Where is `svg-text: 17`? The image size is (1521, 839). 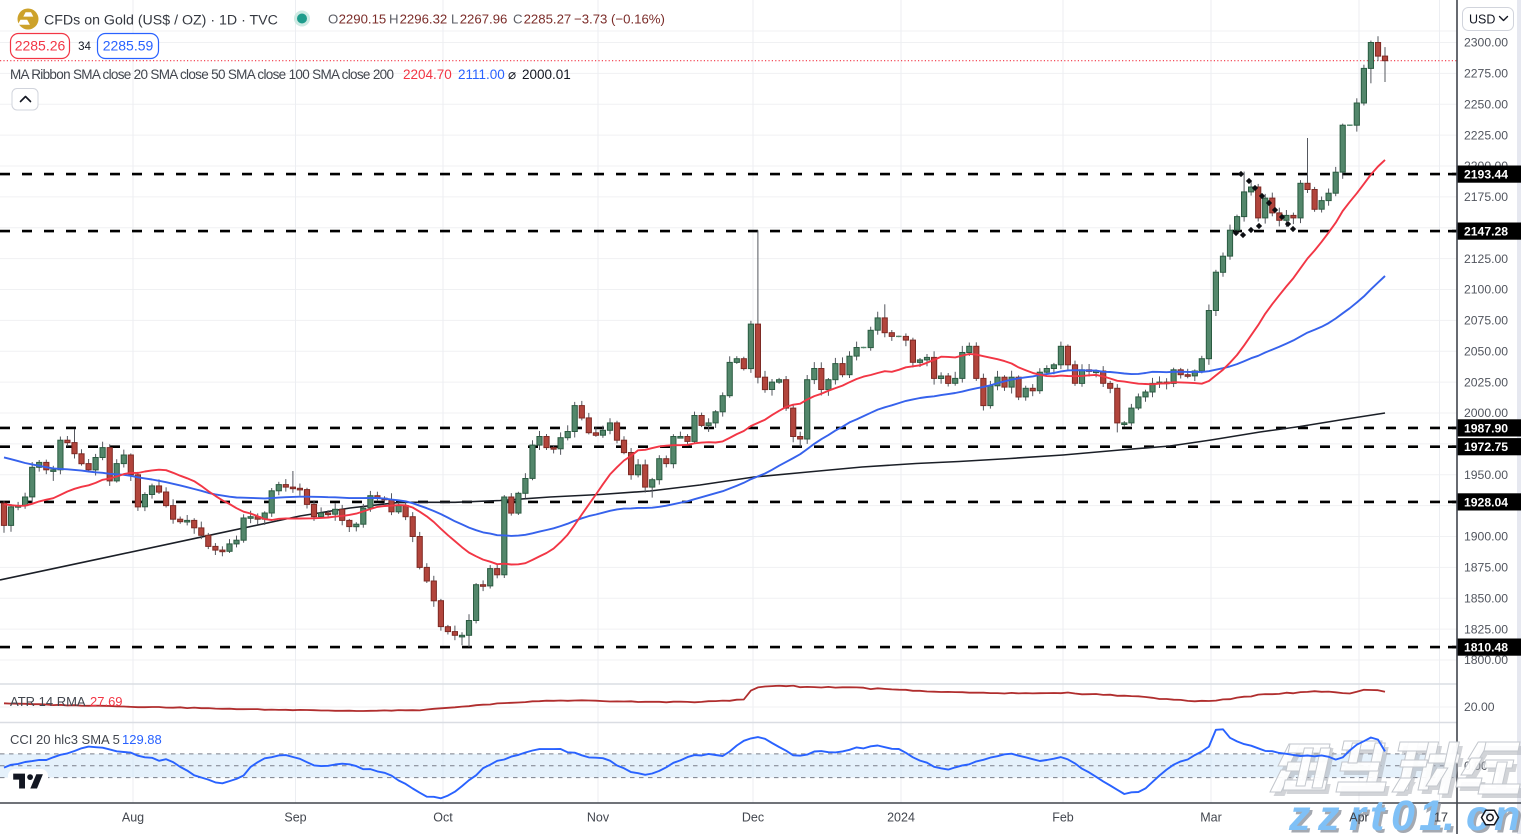
svg-text: 17 is located at coordinates (1441, 818).